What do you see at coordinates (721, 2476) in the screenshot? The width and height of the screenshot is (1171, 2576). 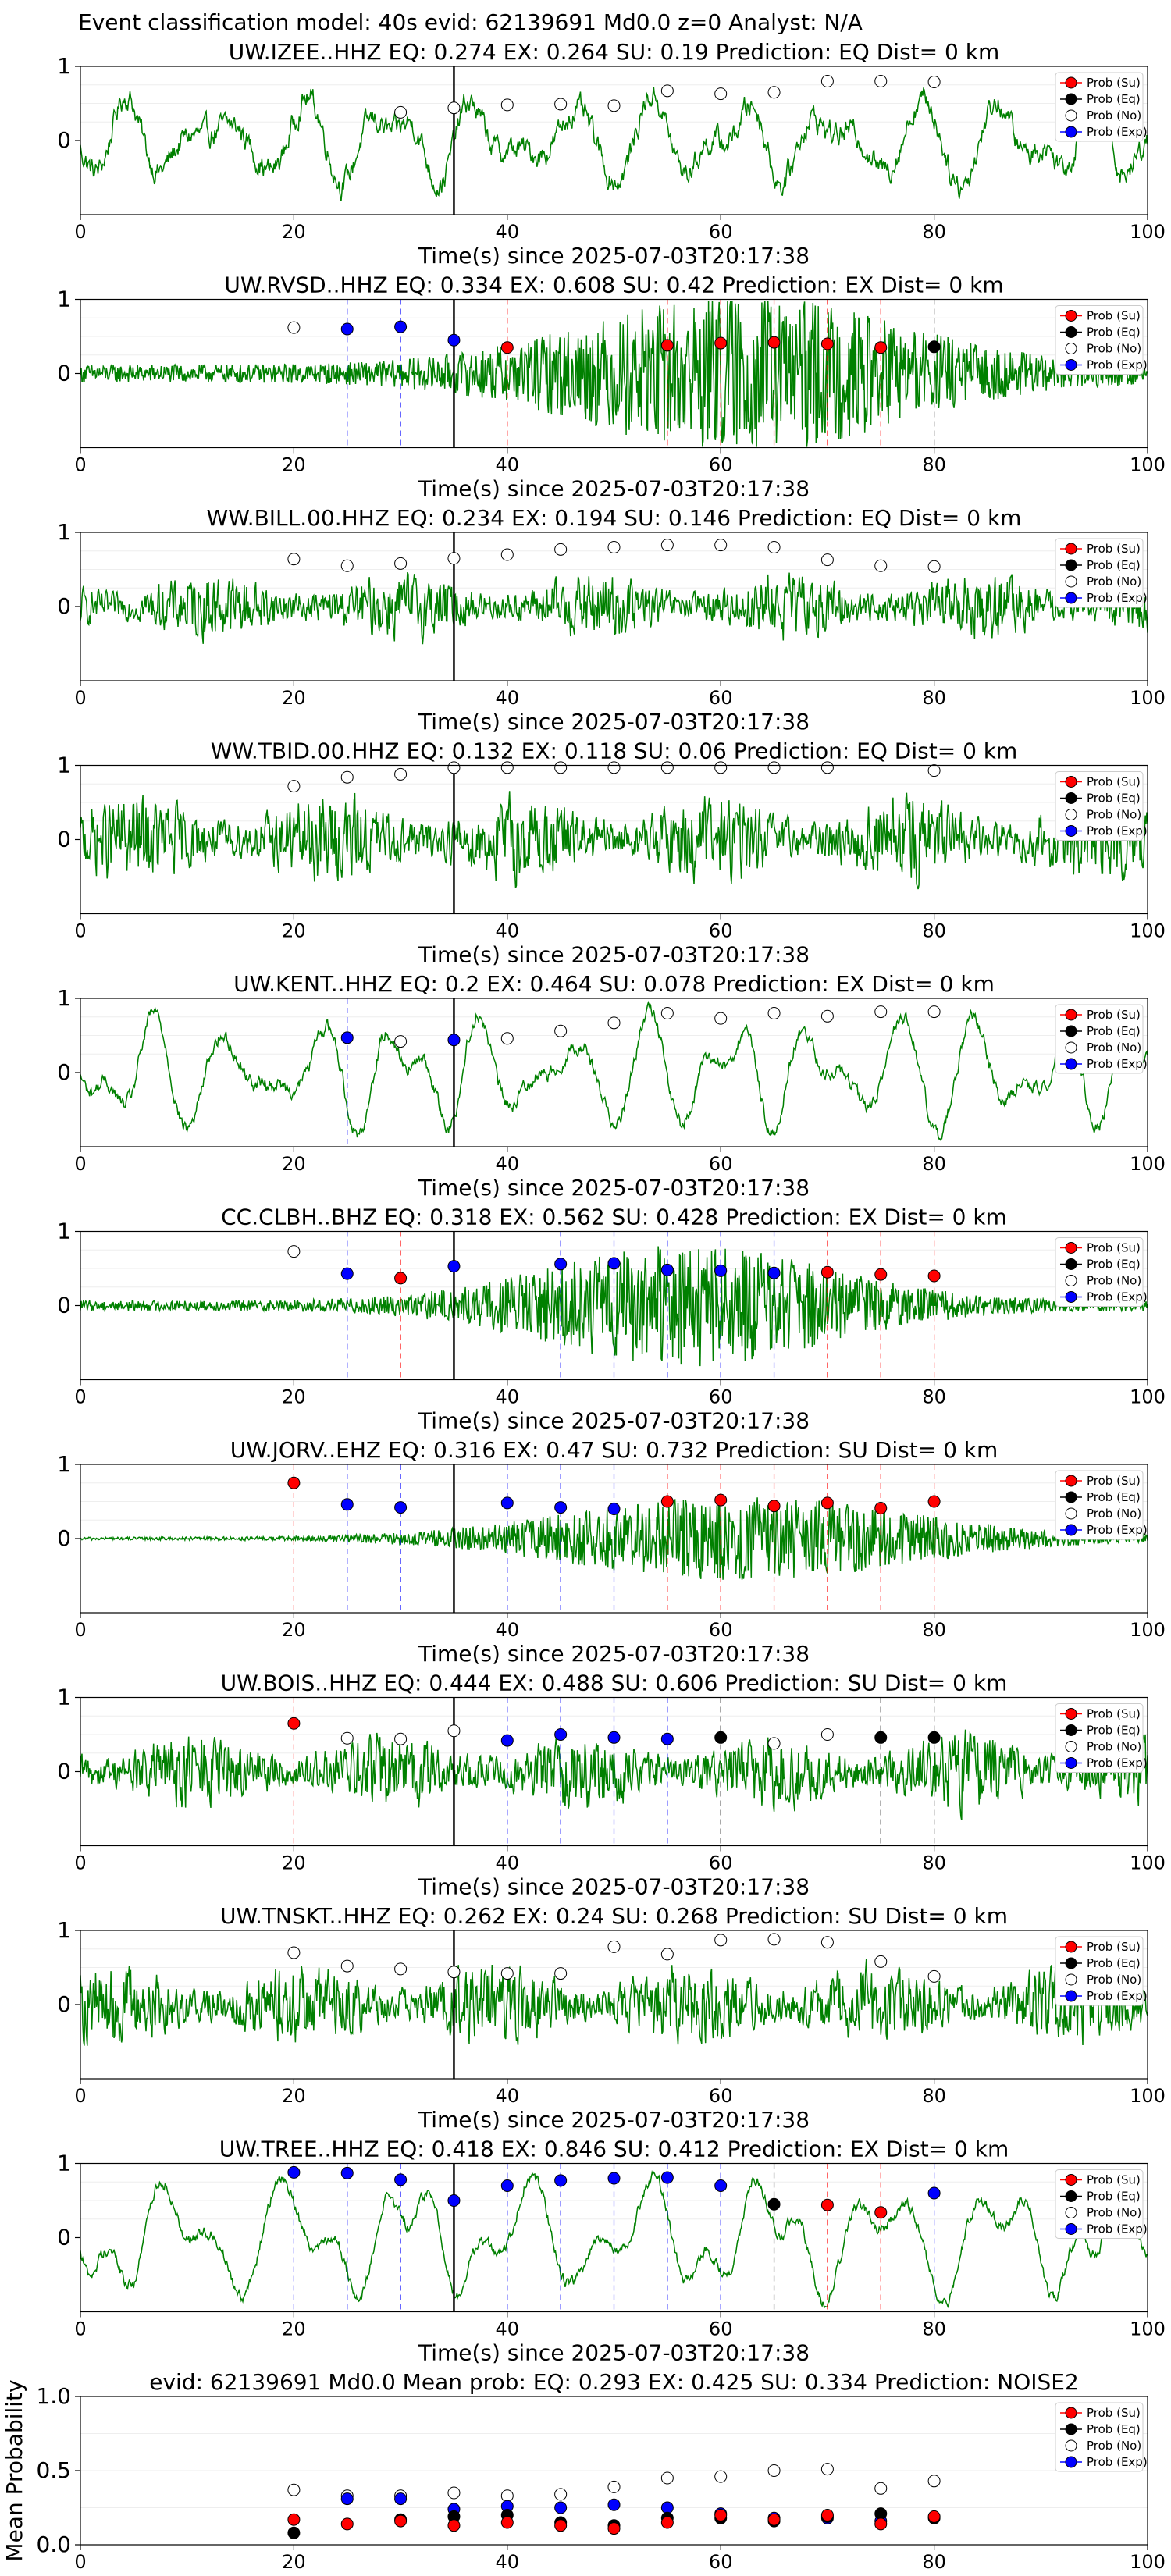 I see `mean-prob-marker-no` at bounding box center [721, 2476].